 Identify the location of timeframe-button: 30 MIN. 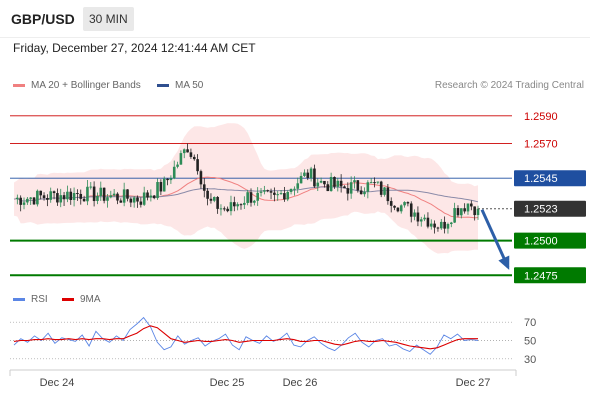
(108, 19).